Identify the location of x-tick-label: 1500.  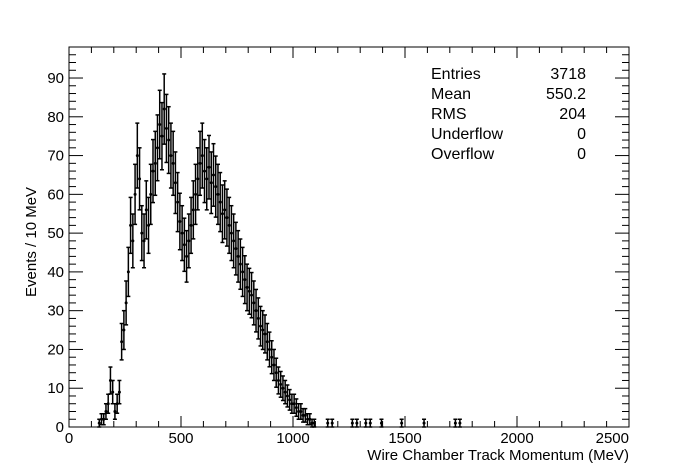
(404, 438).